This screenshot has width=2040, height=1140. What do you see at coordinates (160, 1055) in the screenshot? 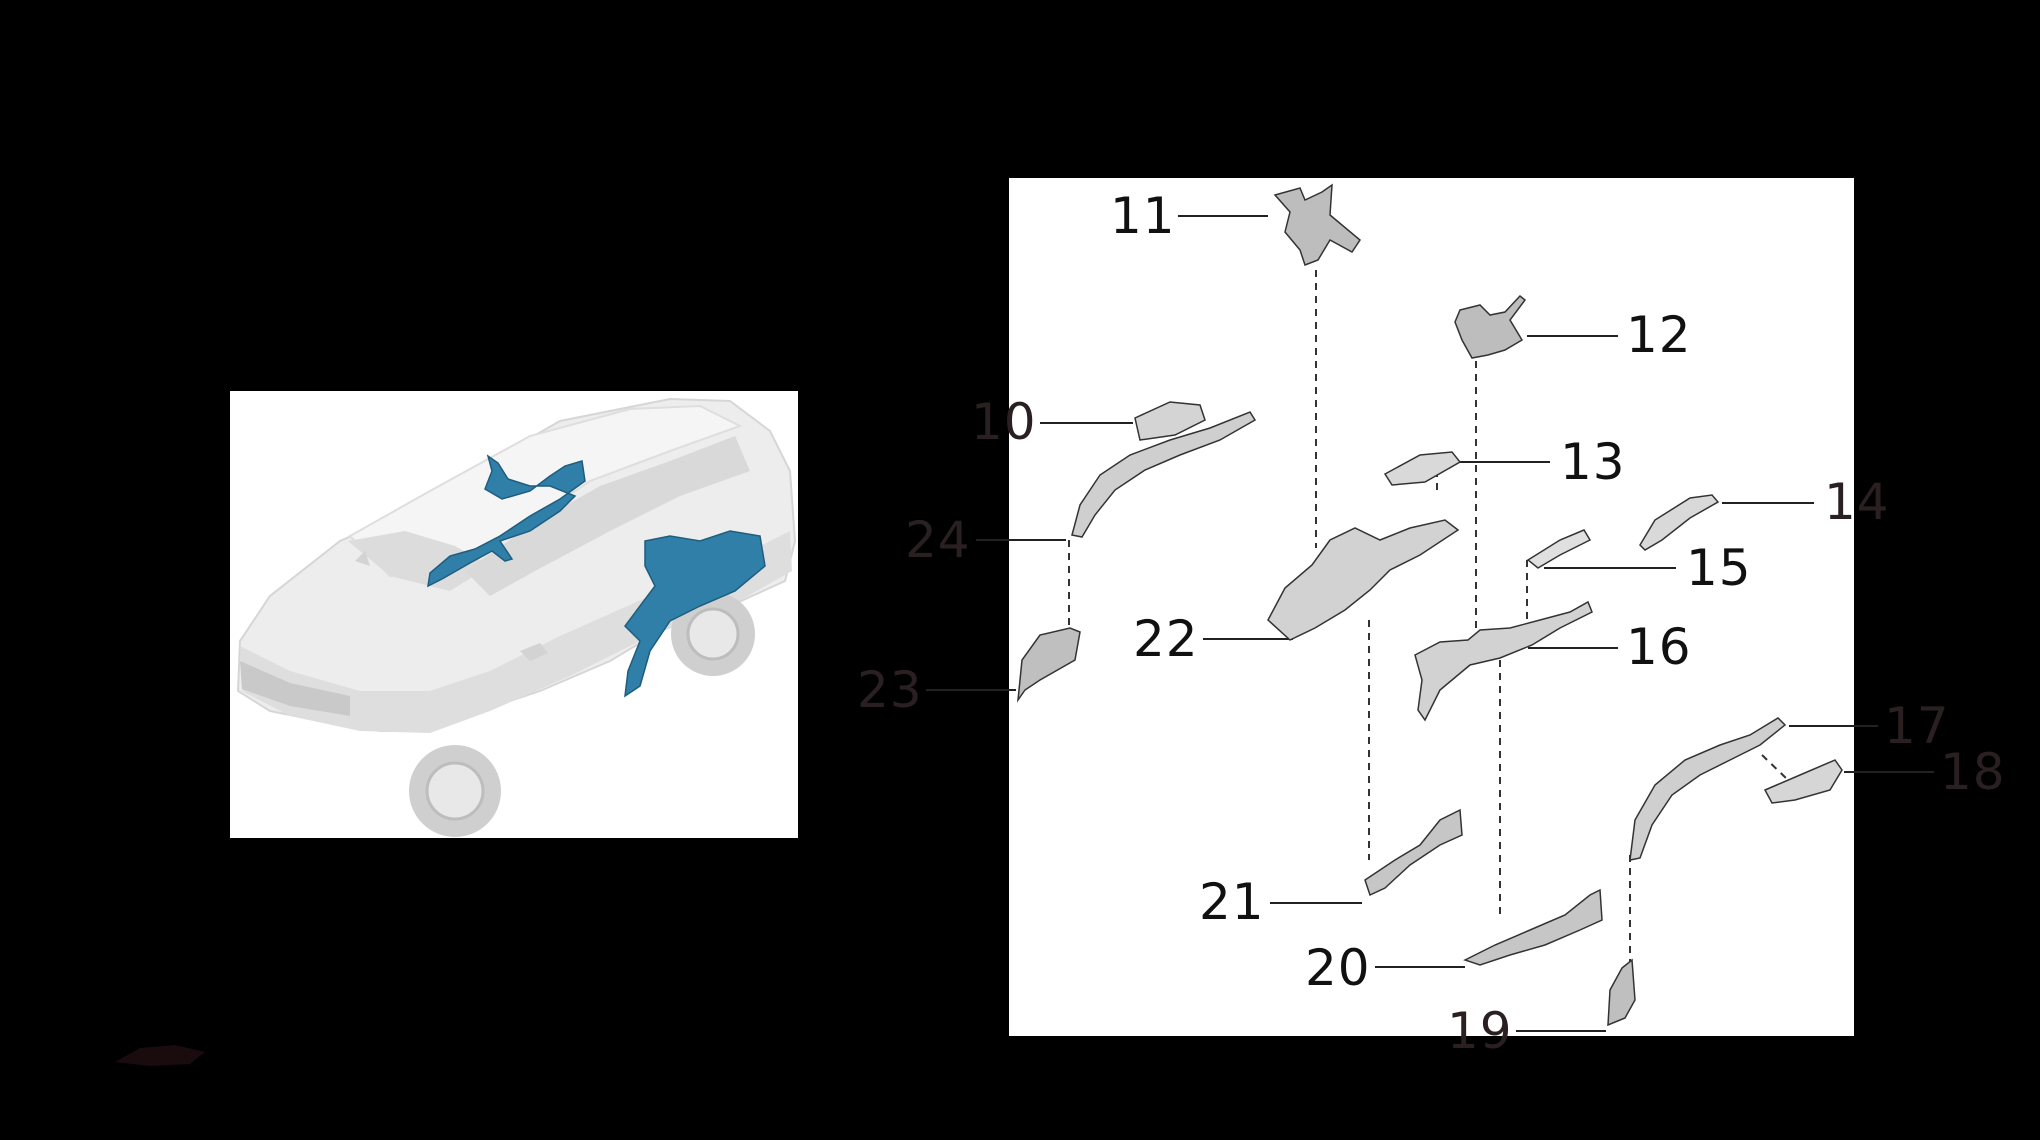
I see `logo-mark-icon` at bounding box center [160, 1055].